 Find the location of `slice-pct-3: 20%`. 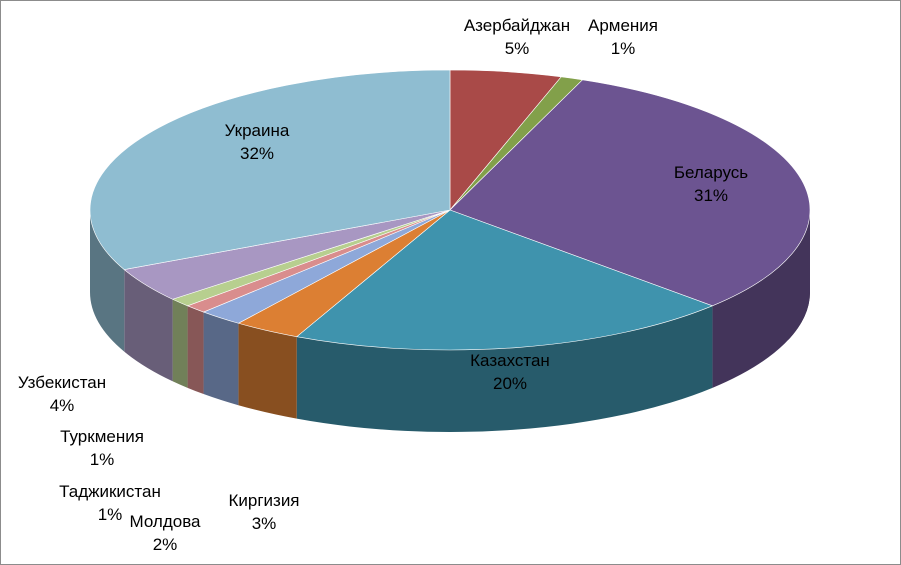

slice-pct-3: 20% is located at coordinates (510, 383).